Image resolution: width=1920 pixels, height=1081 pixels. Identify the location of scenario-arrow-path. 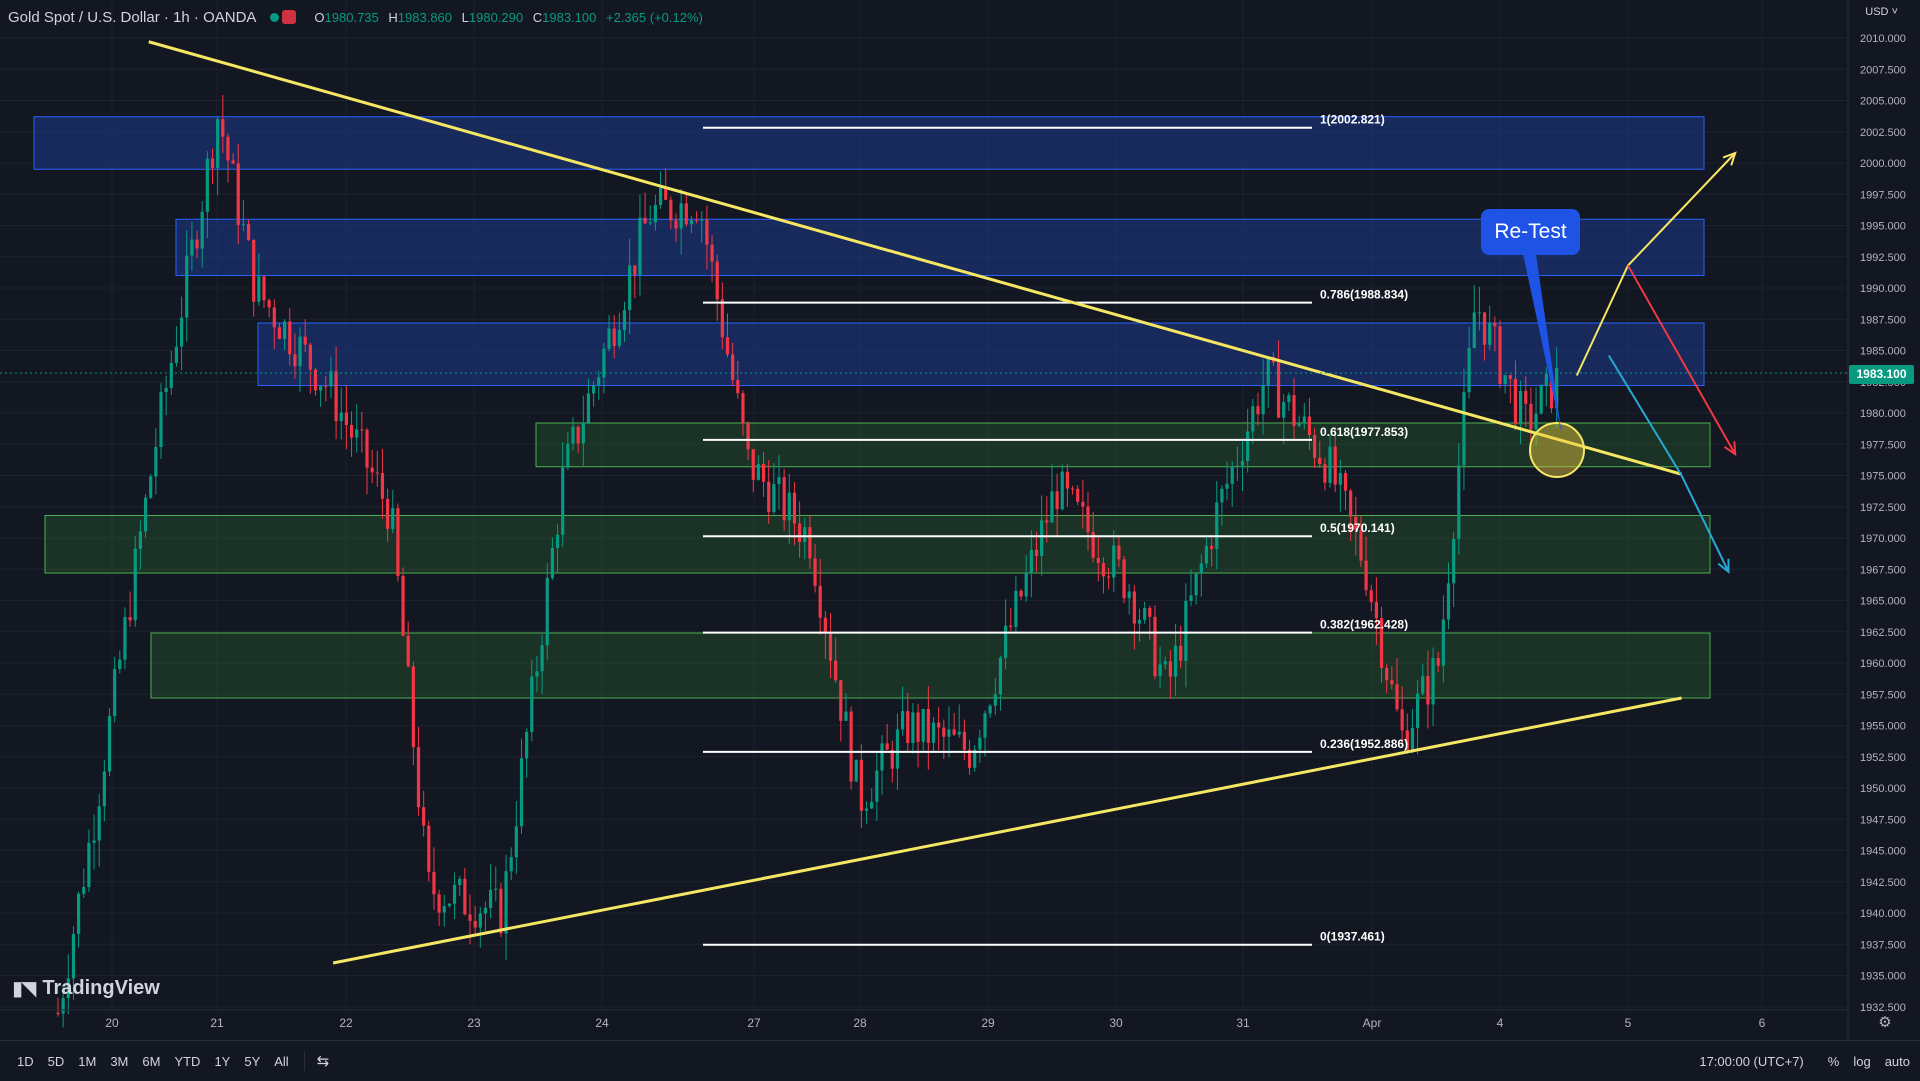
(1668, 463).